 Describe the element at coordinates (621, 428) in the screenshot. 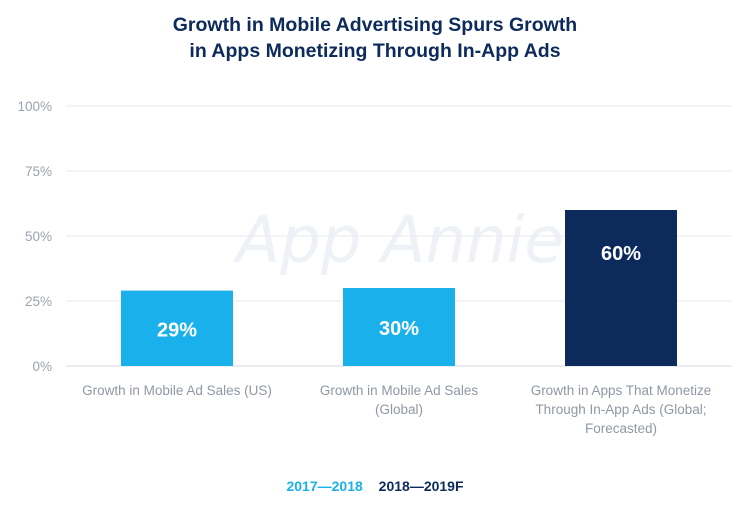

I see `x-category-label: Forecasted)` at that location.